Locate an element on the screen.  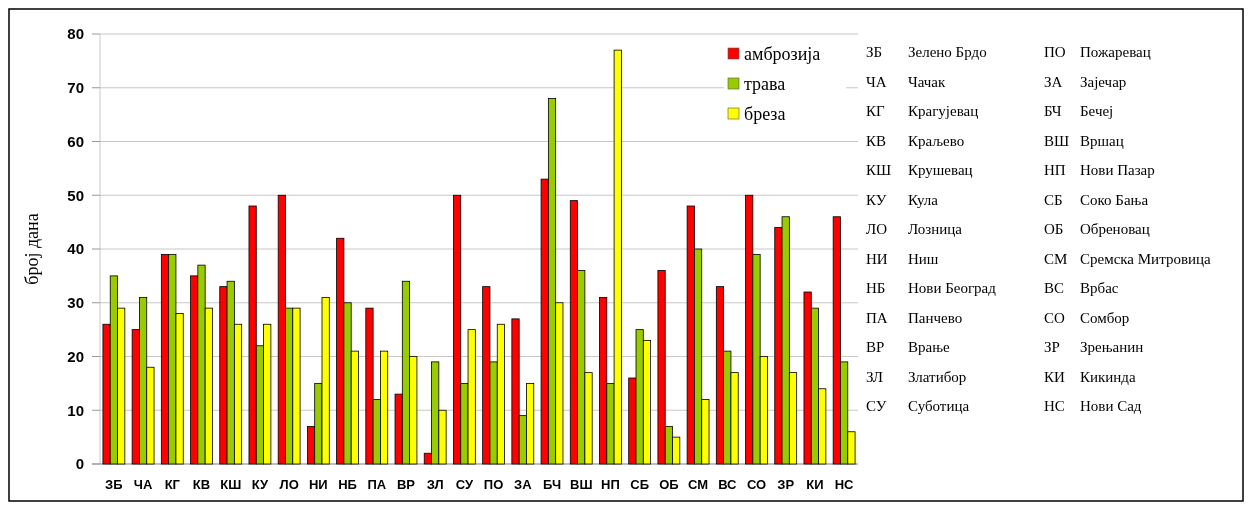
x-tick-label: ЗБ is located at coordinates (114, 484).